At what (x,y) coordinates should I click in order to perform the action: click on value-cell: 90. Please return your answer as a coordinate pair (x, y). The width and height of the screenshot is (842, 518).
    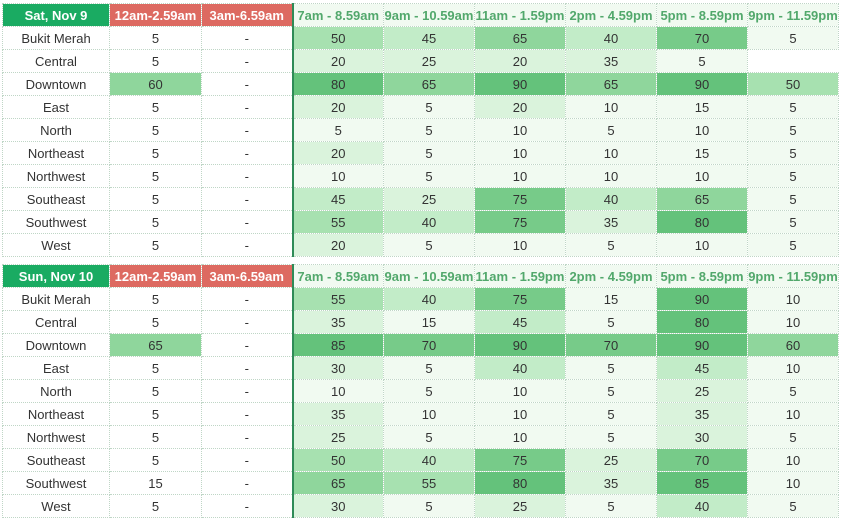
    Looking at the image, I should click on (702, 299).